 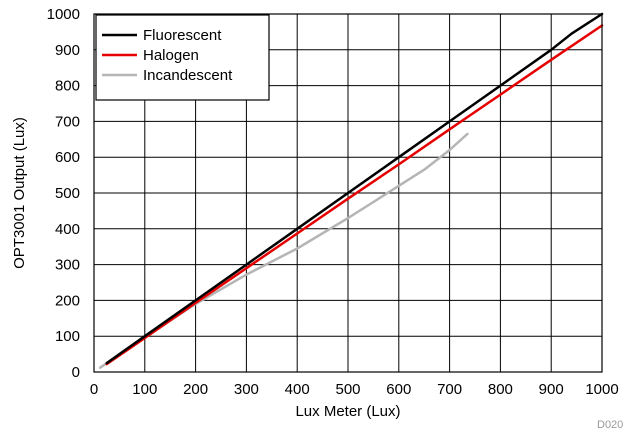 I want to click on legend: Fluorescent Halogen Incandescent, so click(x=182, y=57).